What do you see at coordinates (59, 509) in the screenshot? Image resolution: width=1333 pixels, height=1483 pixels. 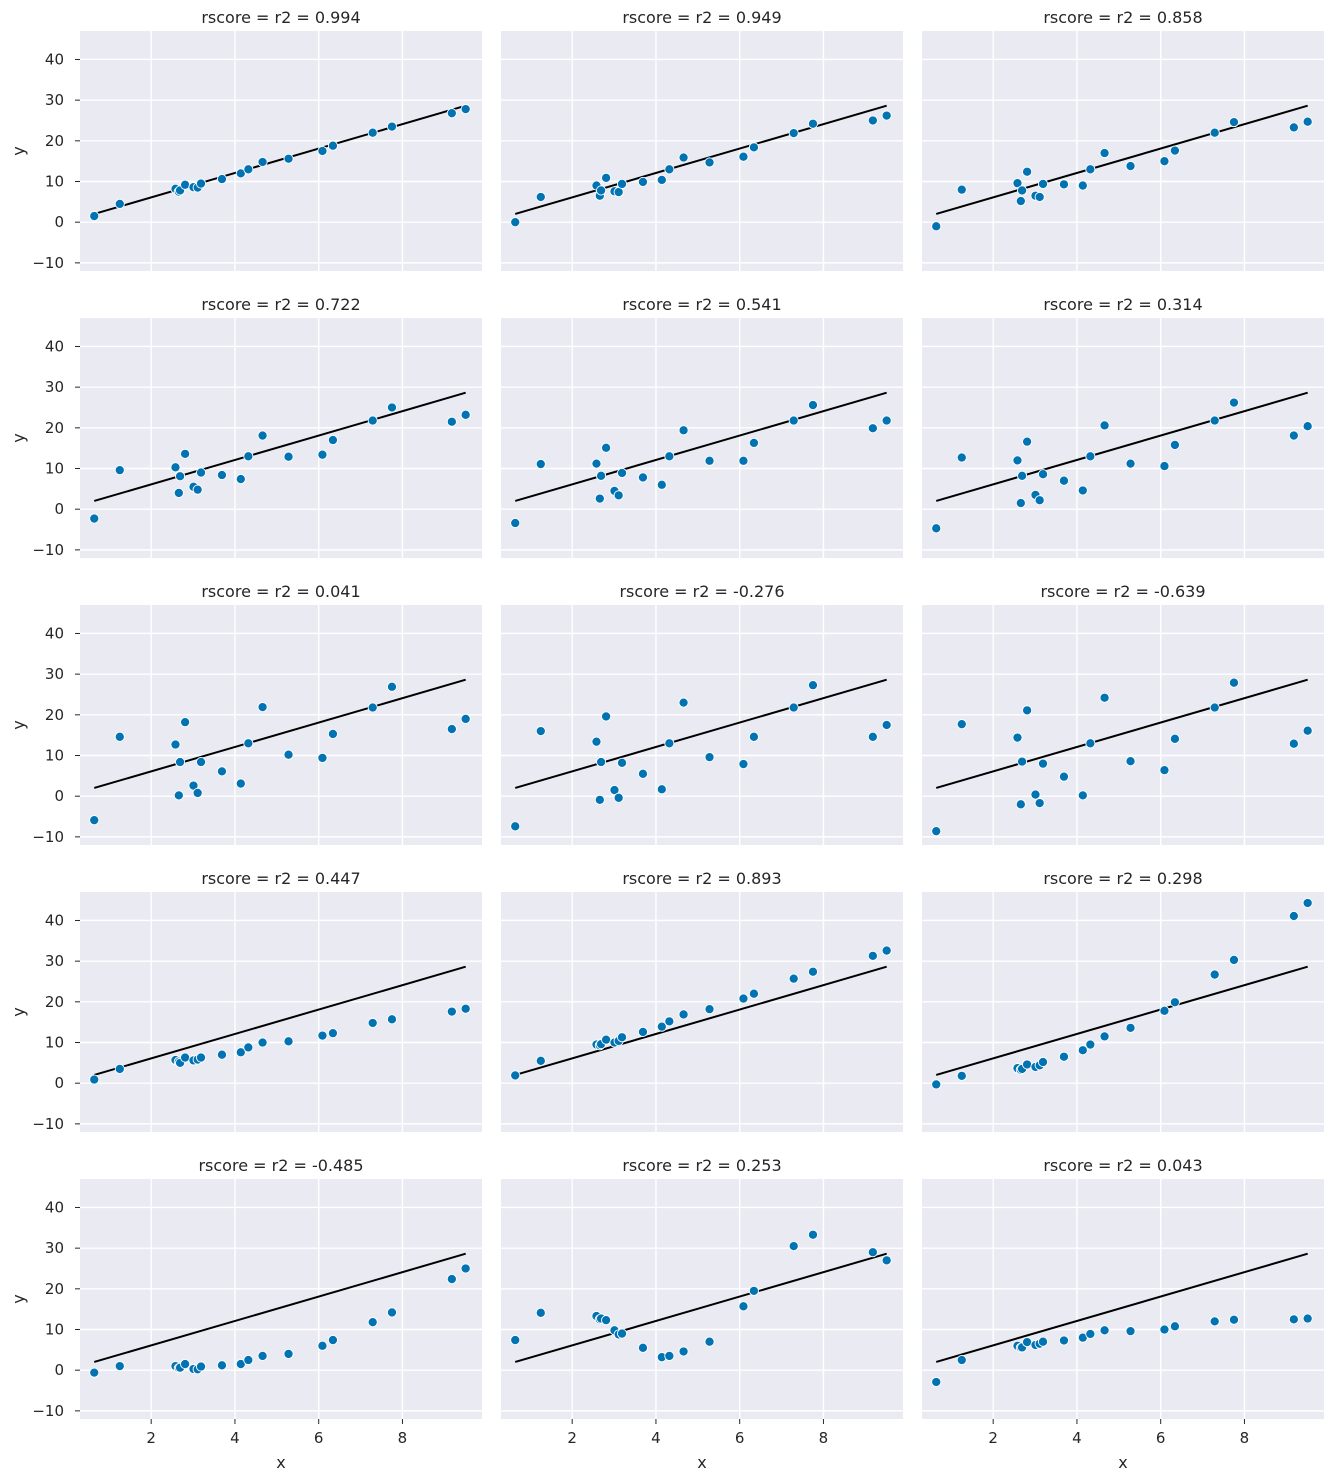 I see `y-tick-label: 0` at bounding box center [59, 509].